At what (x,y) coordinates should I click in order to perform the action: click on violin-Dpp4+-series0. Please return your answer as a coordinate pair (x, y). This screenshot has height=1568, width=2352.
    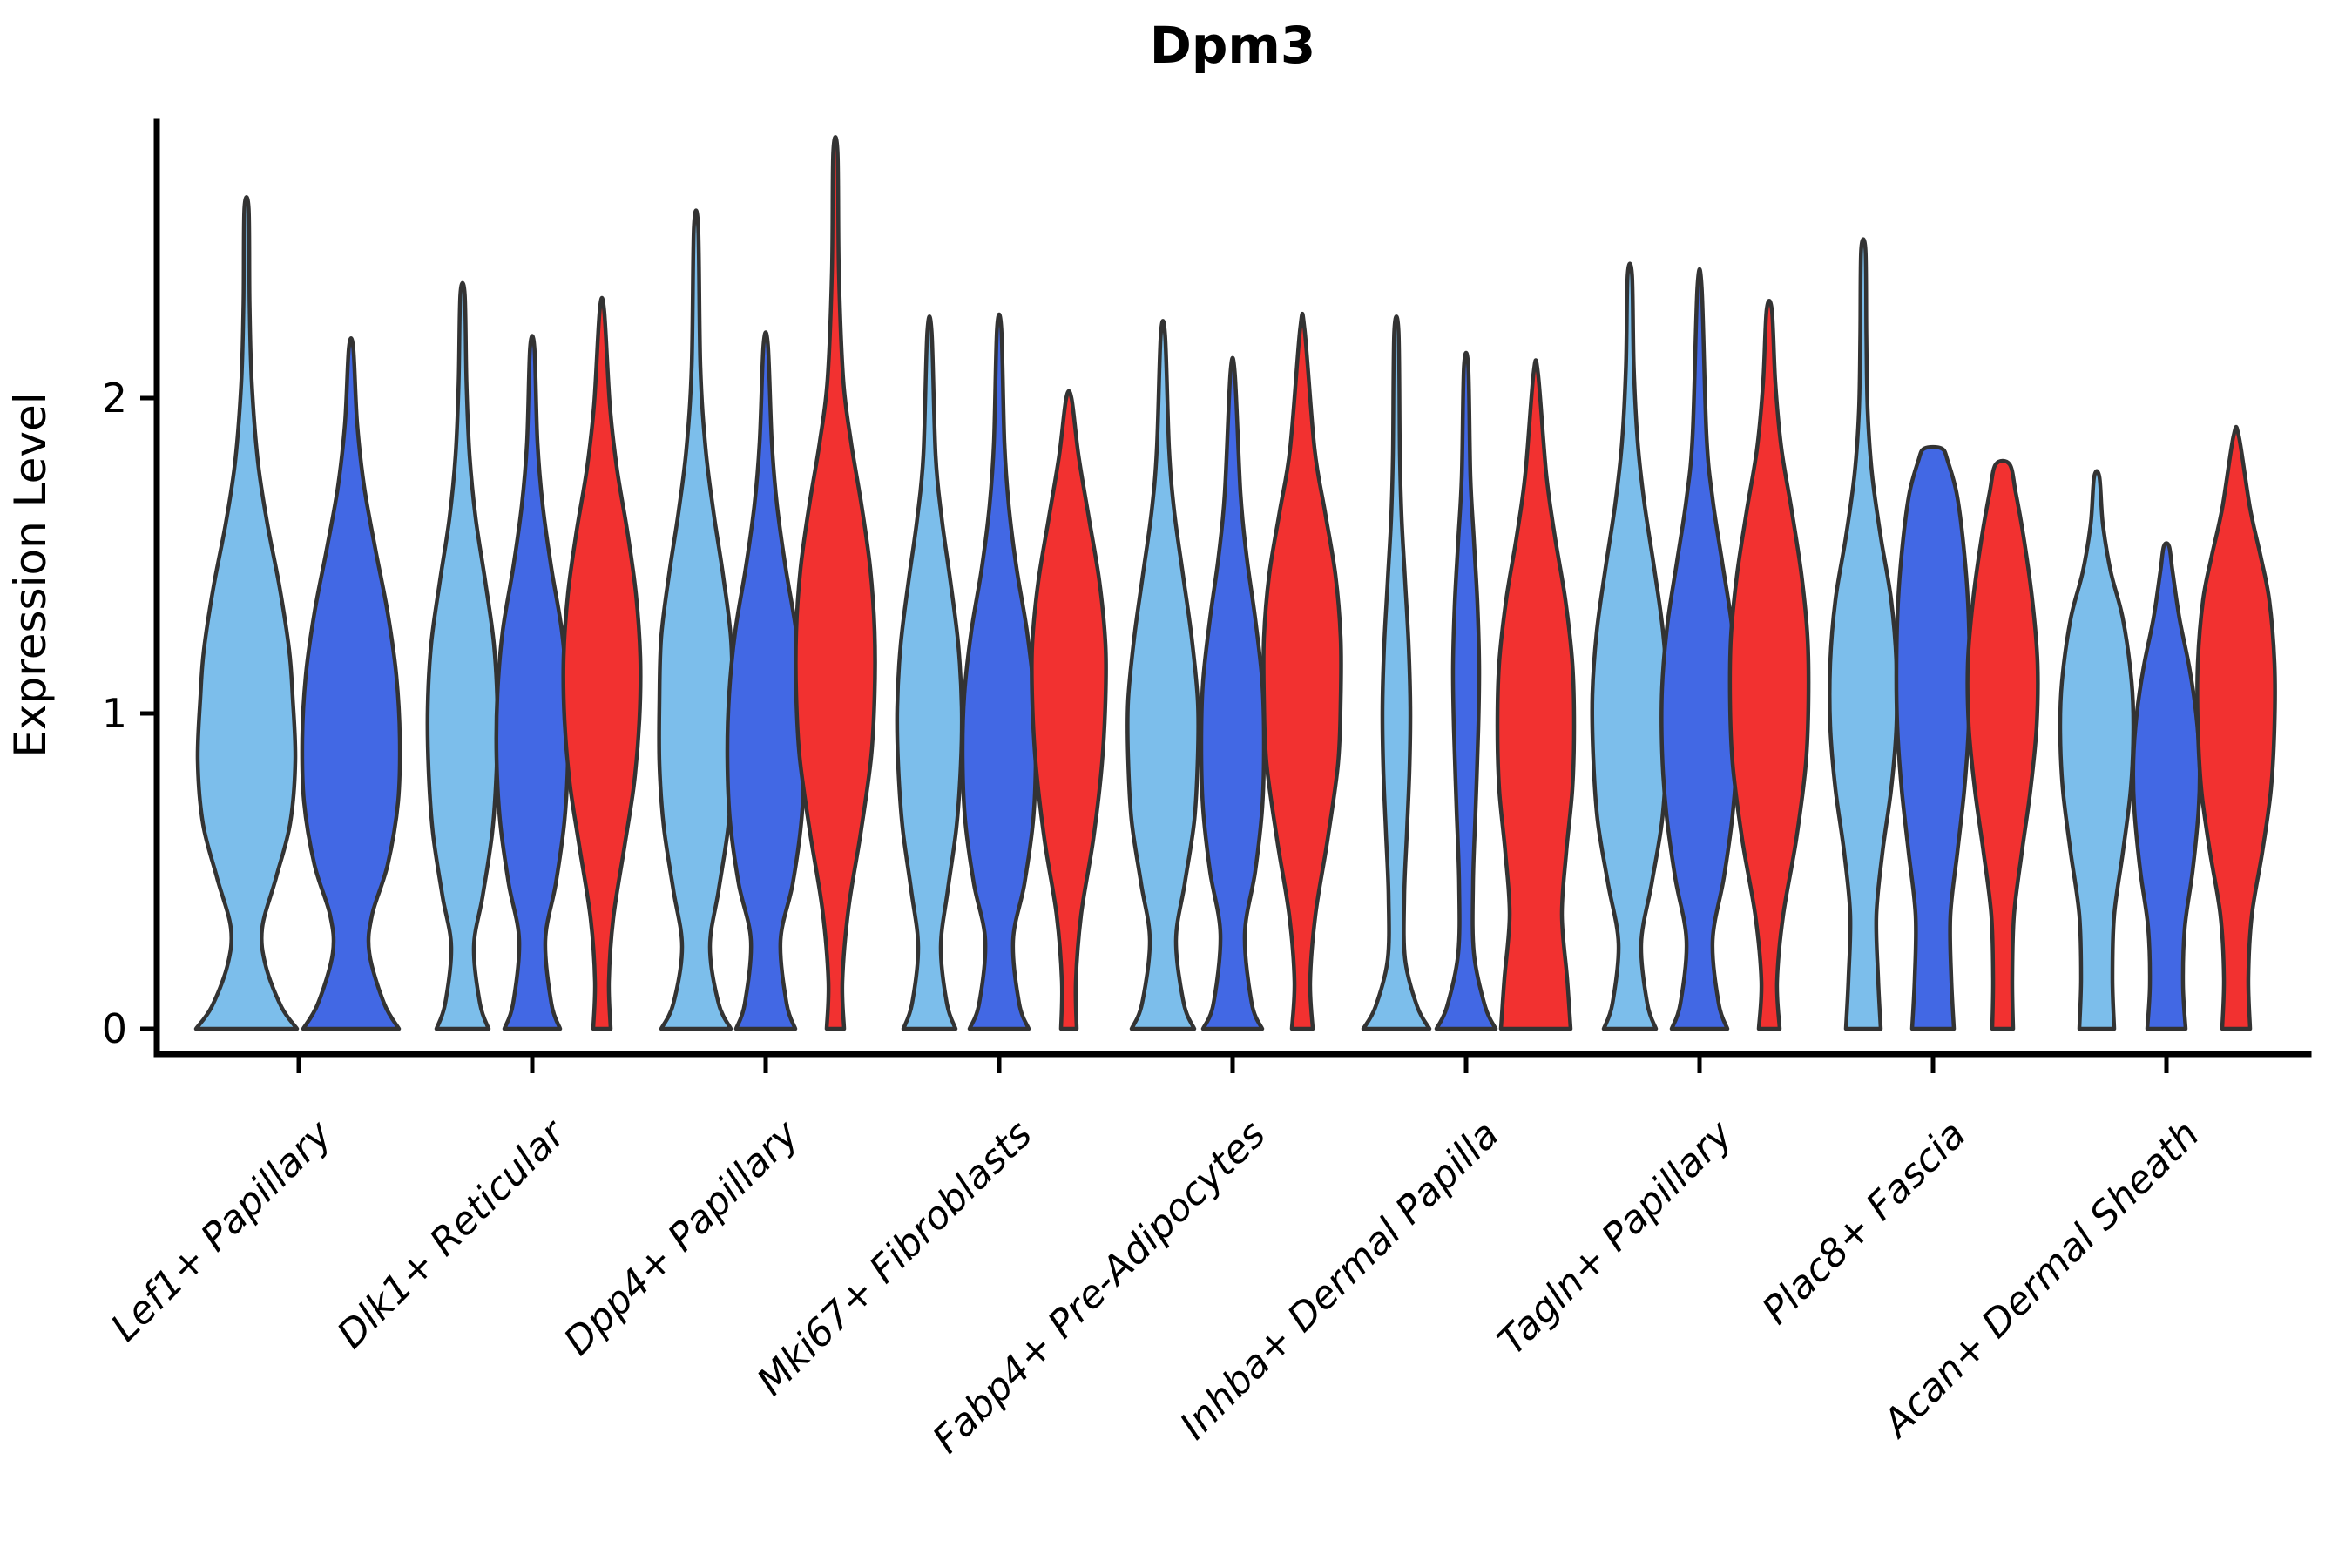
    Looking at the image, I should click on (696, 619).